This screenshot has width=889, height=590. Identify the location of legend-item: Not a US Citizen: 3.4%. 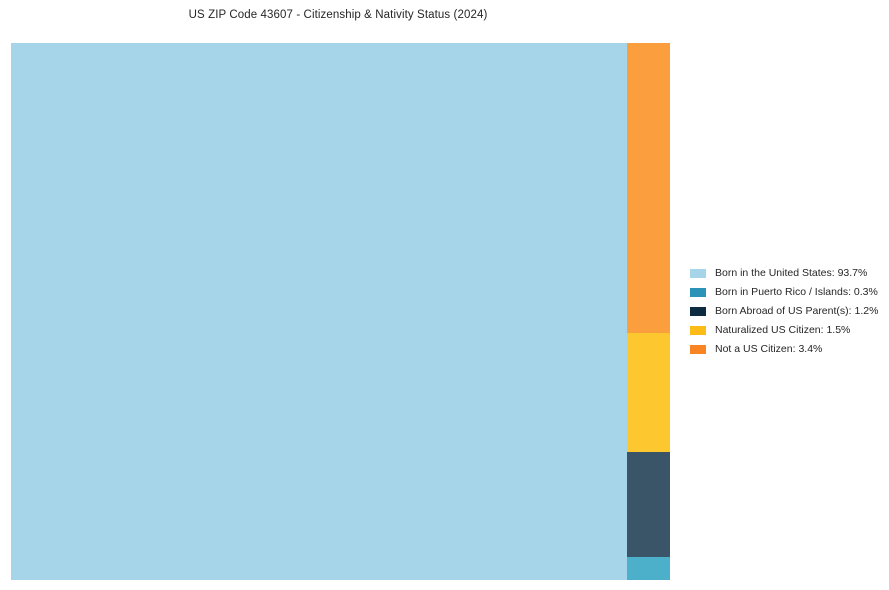
(788, 349).